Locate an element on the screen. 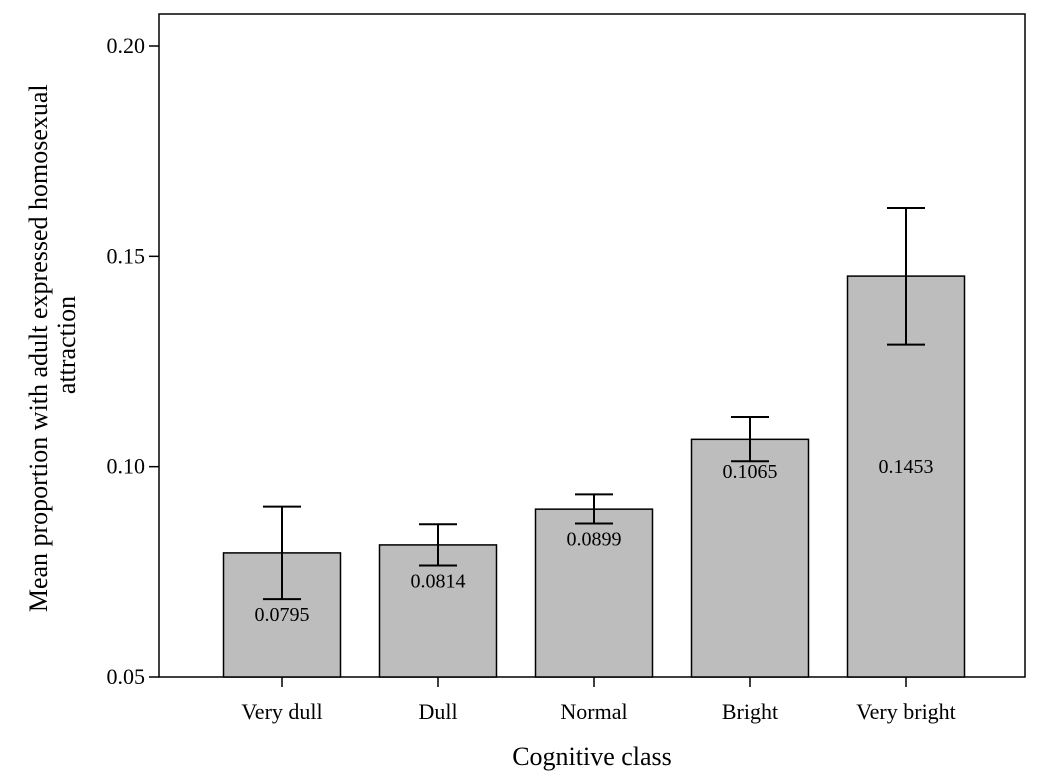 The image size is (1042, 780). y-tick-label: 0.20 is located at coordinates (126, 45).